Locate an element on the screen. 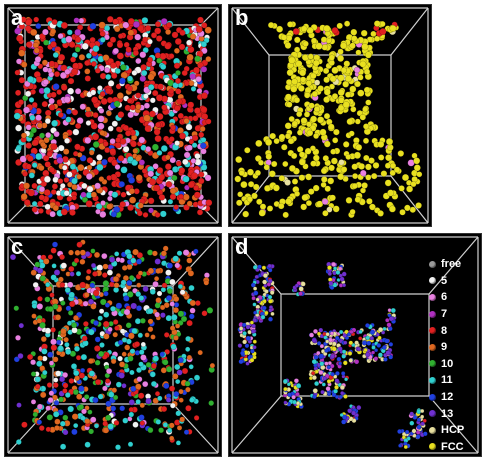 This screenshot has width=486, height=461. legend-label: free is located at coordinates (451, 264).